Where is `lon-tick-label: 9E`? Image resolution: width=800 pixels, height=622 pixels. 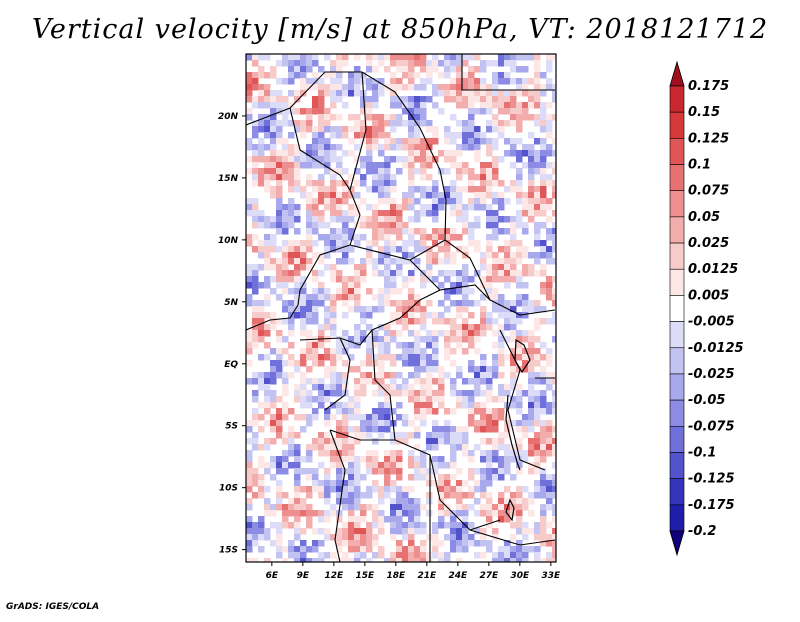 lon-tick-label: 9E is located at coordinates (303, 576).